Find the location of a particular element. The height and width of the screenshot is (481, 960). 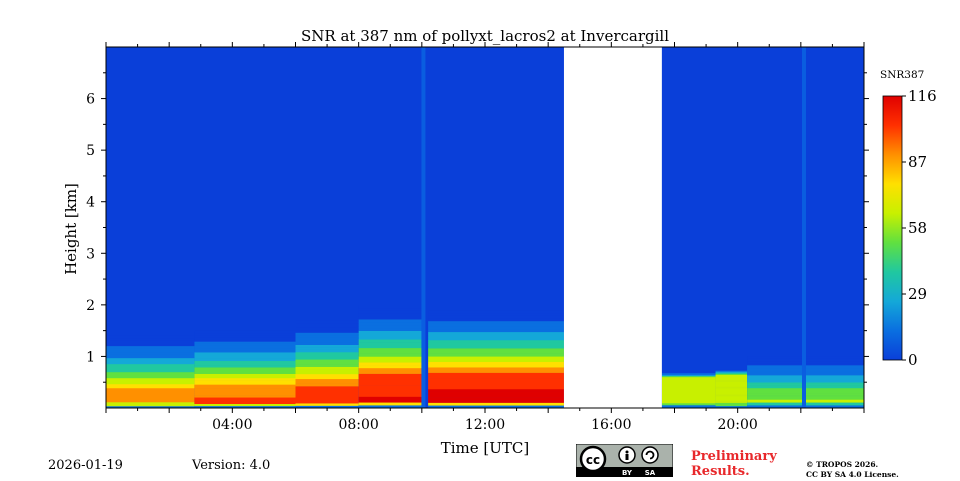

y-tick-label: 1 is located at coordinates (90, 357).